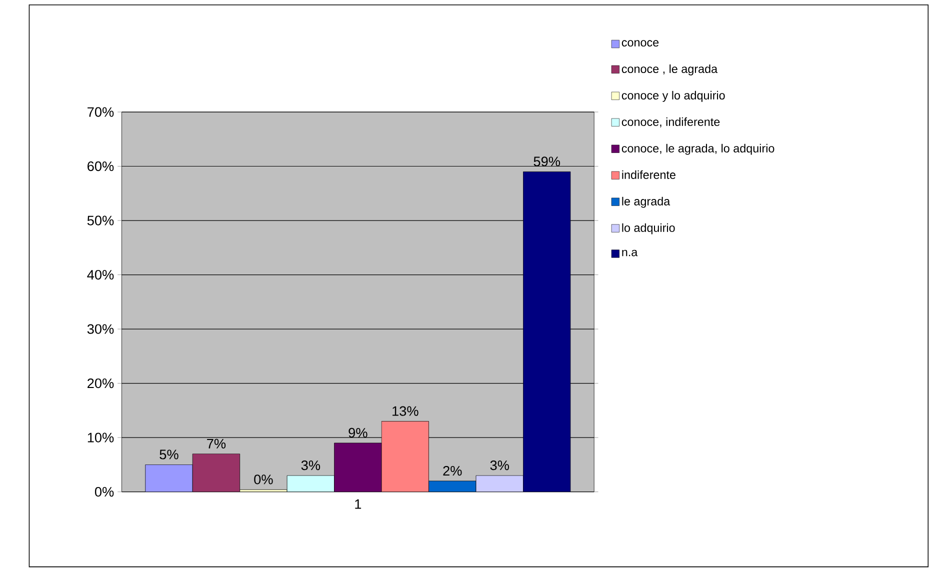  What do you see at coordinates (630, 253) in the screenshot?
I see `legend-label: n.a` at bounding box center [630, 253].